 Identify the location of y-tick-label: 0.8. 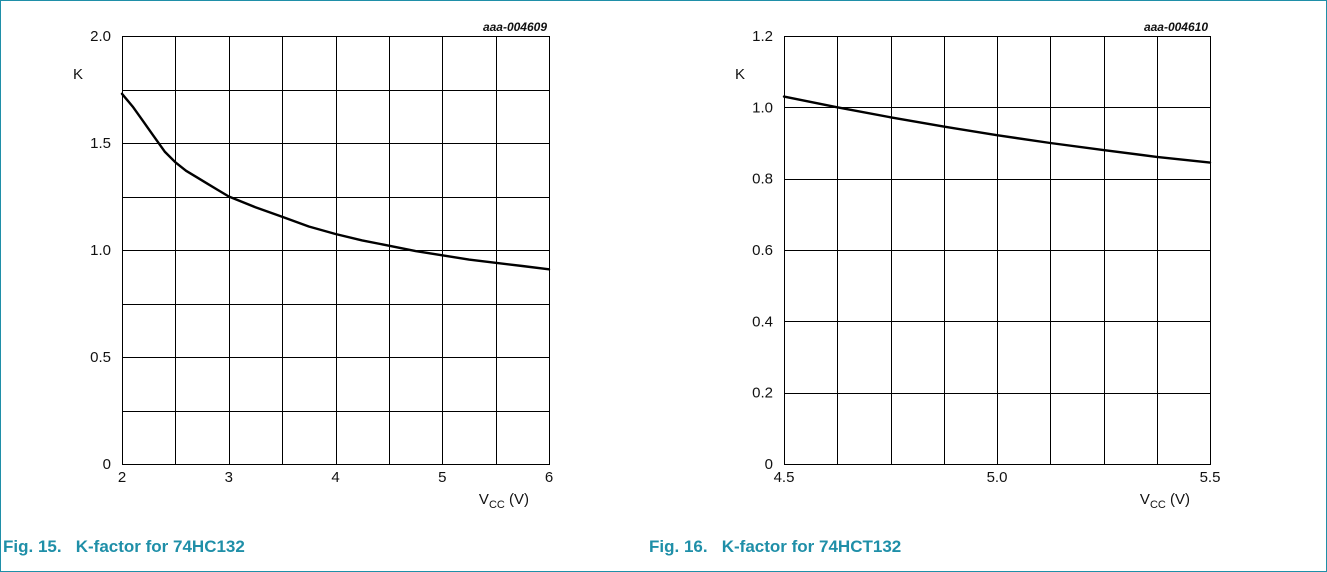
(762, 179).